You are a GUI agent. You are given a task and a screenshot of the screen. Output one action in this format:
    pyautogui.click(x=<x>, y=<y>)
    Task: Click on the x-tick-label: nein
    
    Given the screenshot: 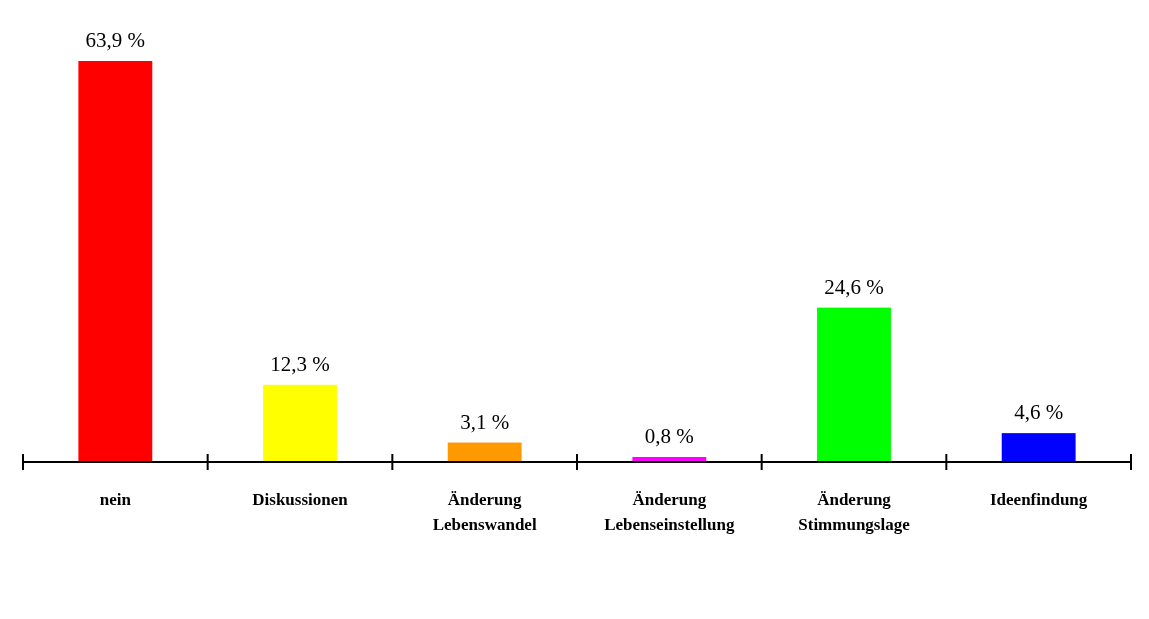 What is the action you would take?
    pyautogui.click(x=115, y=499)
    